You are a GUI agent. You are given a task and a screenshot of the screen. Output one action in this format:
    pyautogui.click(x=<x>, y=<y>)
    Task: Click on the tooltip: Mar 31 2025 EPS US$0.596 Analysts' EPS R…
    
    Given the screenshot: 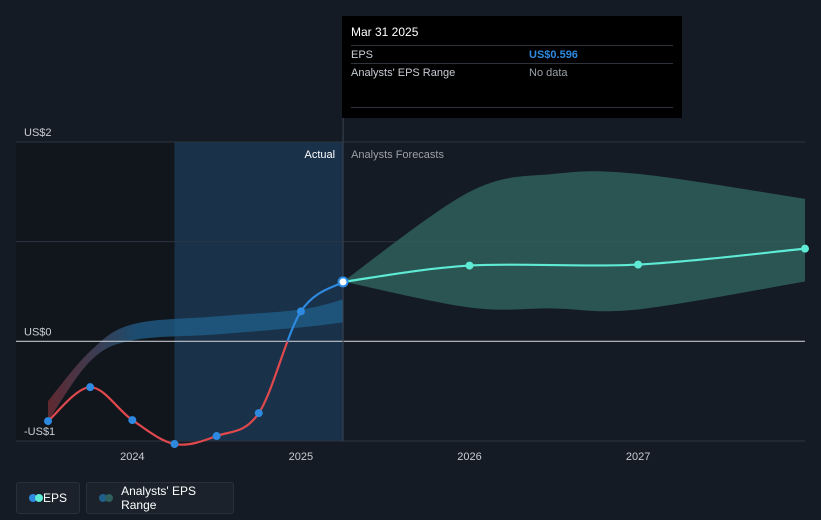 What is the action you would take?
    pyautogui.click(x=512, y=67)
    